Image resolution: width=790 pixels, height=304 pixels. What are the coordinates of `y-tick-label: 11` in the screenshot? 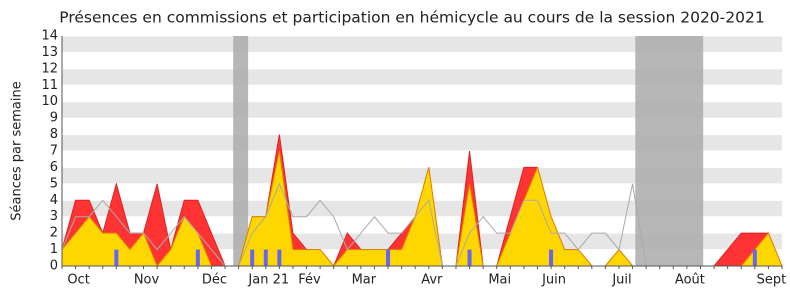 It's located at (49, 85).